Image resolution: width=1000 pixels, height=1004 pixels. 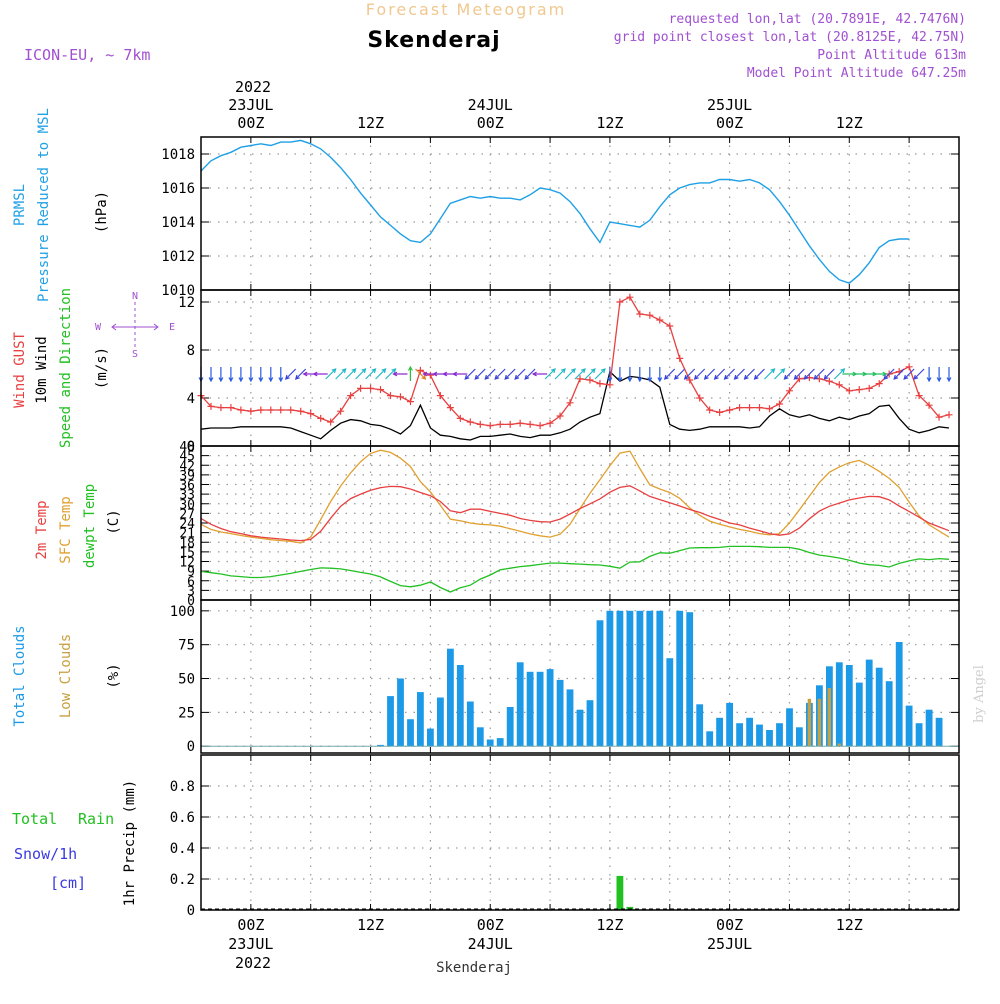 What do you see at coordinates (182, 612) in the screenshot?
I see `clouds-ytick-label: 100` at bounding box center [182, 612].